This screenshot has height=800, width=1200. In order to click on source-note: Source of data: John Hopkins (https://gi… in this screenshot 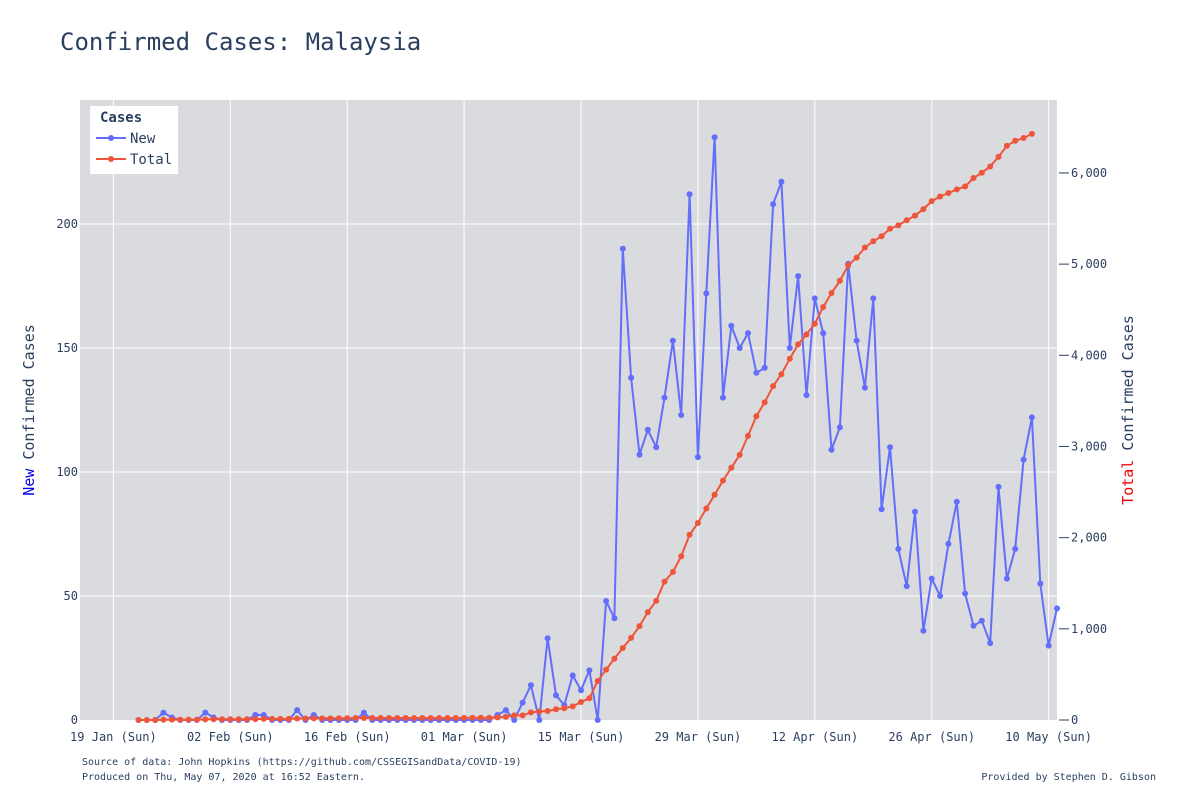, I will do `click(302, 762)`.